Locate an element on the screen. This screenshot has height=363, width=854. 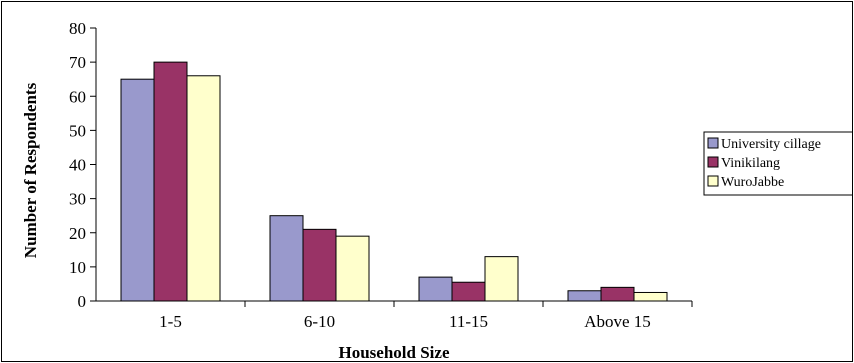
y-axis-ticks: 0 10 20 30 40 50 60 70 80 is located at coordinates (82, 165).